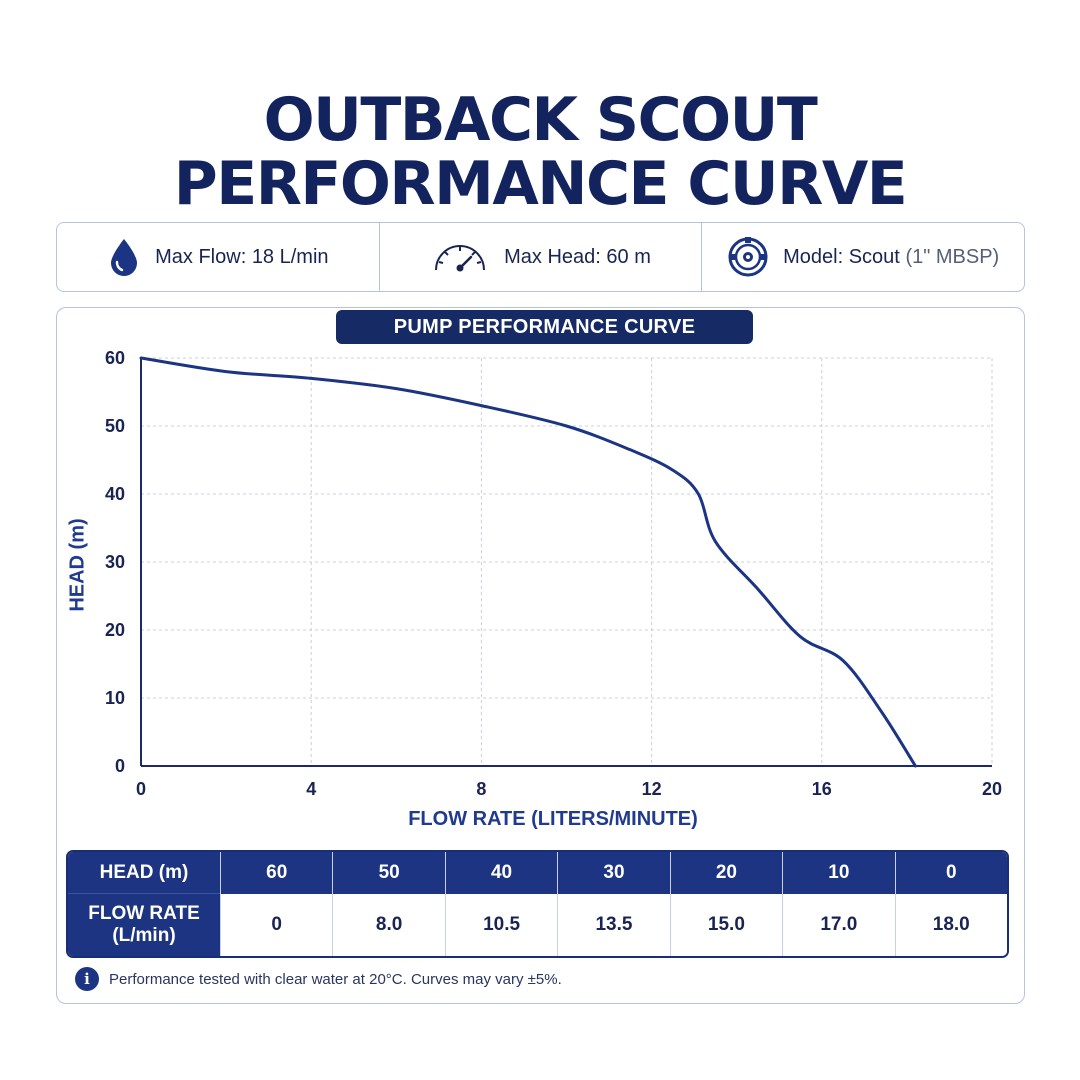  I want to click on spec-max-head-text: Max Head: 60 m, so click(577, 256).